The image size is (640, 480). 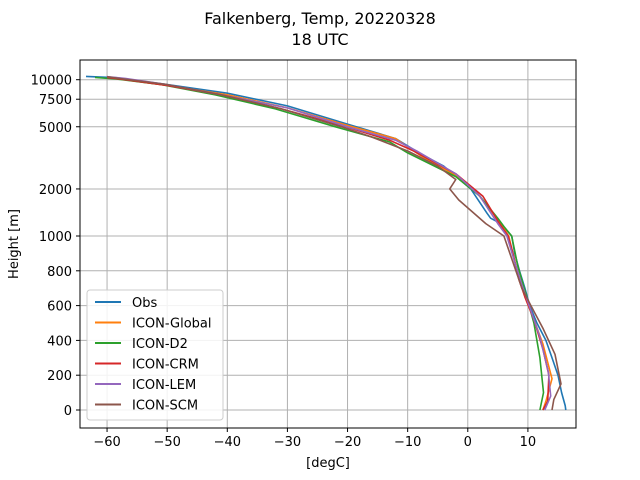 What do you see at coordinates (227, 442) in the screenshot?
I see `x-tick-label: −40` at bounding box center [227, 442].